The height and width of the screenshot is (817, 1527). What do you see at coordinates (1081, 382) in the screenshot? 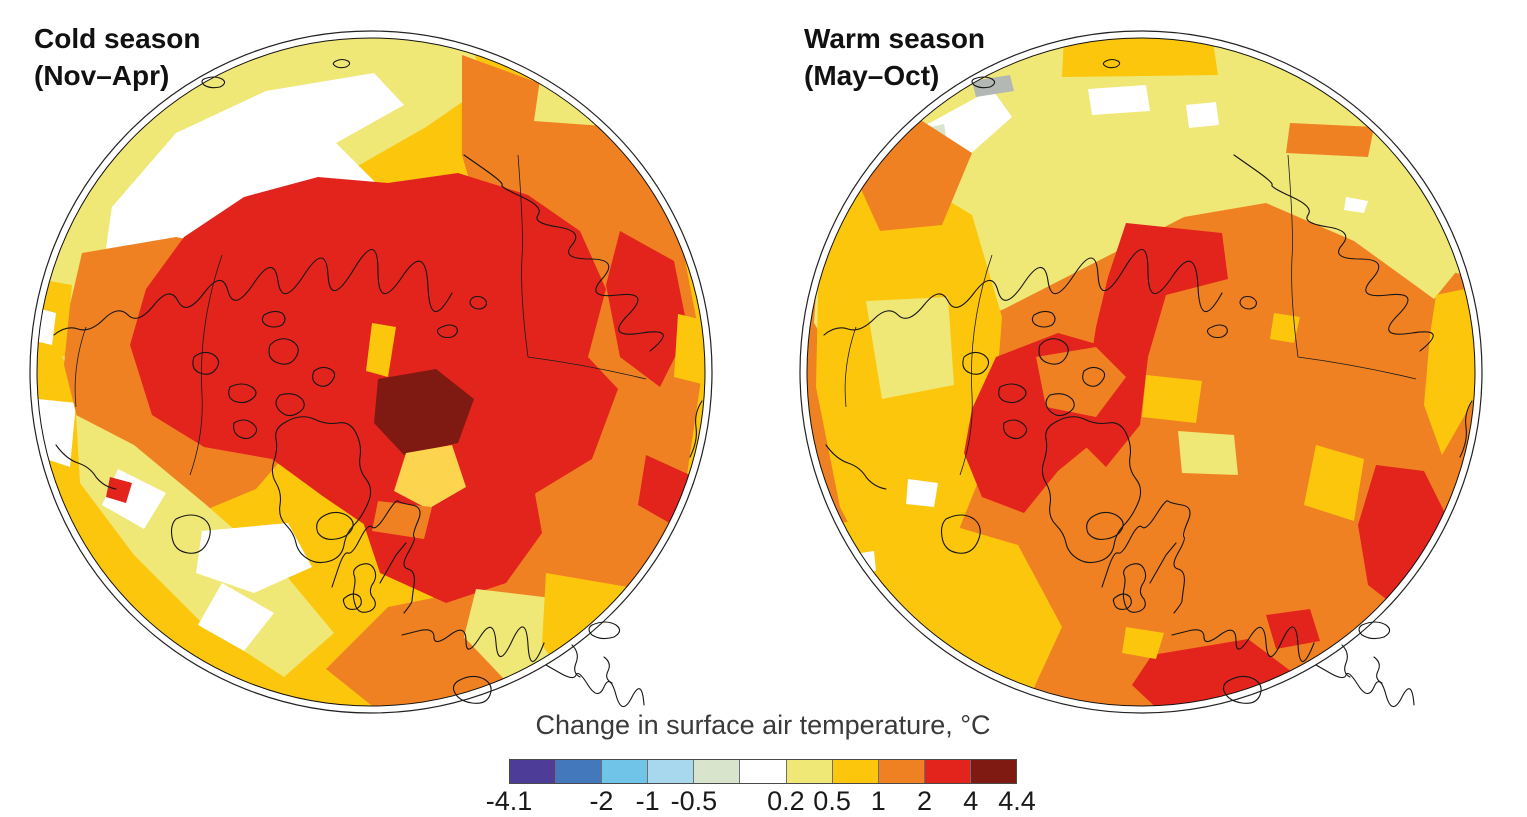
I see `warm-orange-in-archipelago` at bounding box center [1081, 382].